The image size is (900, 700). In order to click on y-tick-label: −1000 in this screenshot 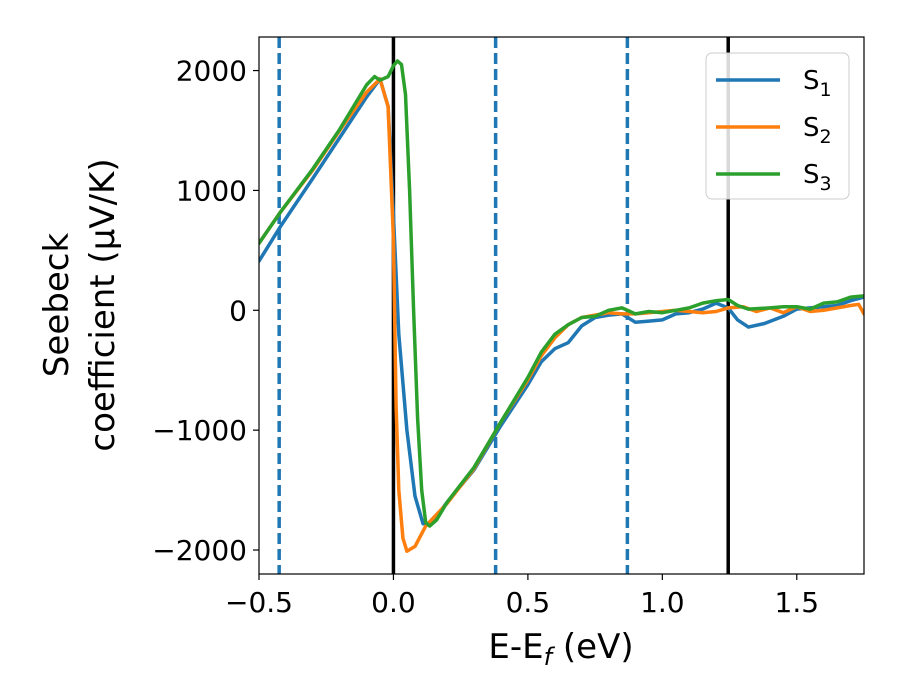, I will do `click(199, 430)`.